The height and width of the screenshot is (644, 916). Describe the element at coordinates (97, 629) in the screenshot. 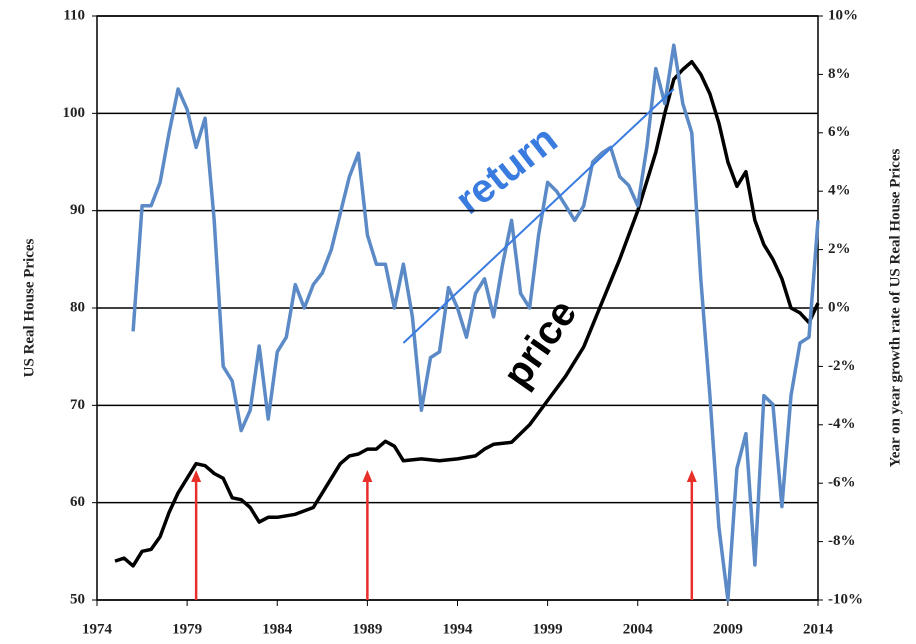

I see `x-tick-label: 1974` at that location.